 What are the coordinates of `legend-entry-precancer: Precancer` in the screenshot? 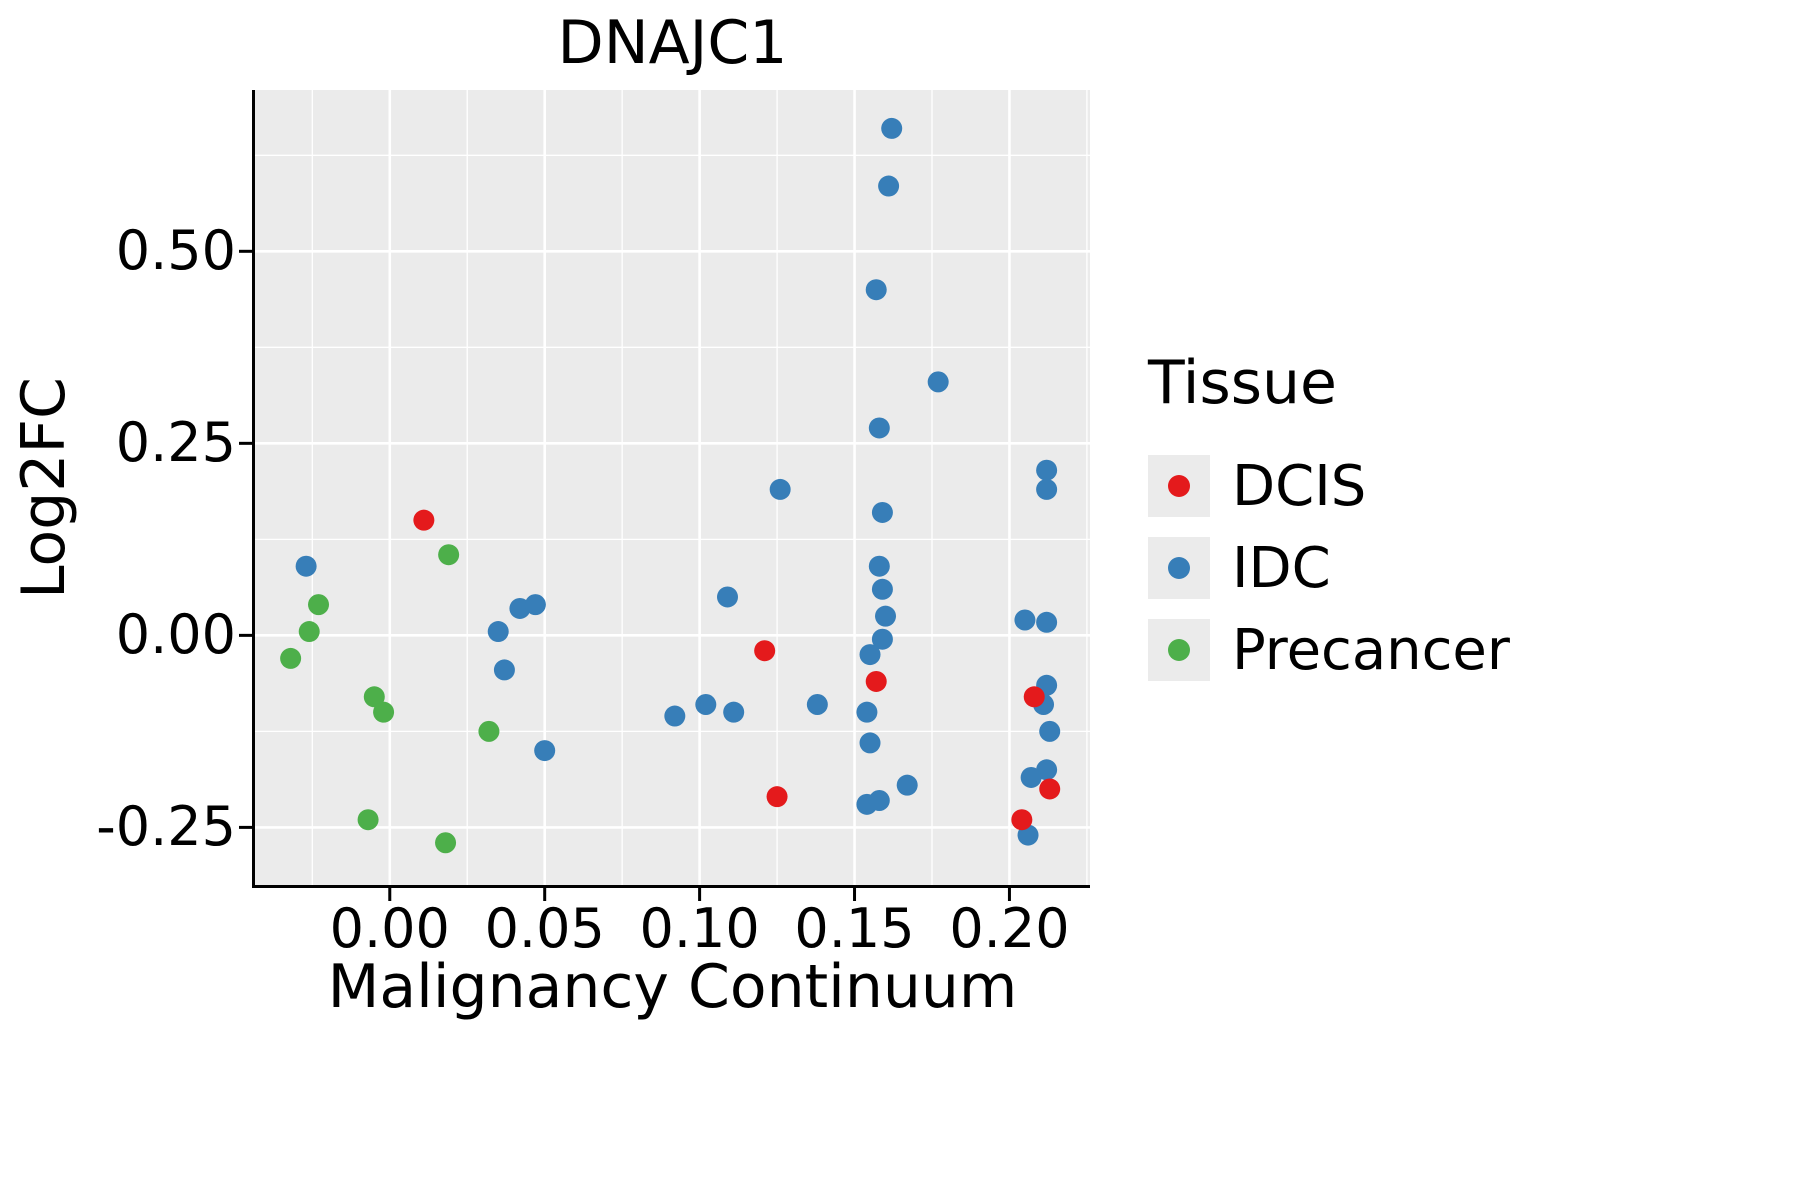 It's located at (1329, 650).